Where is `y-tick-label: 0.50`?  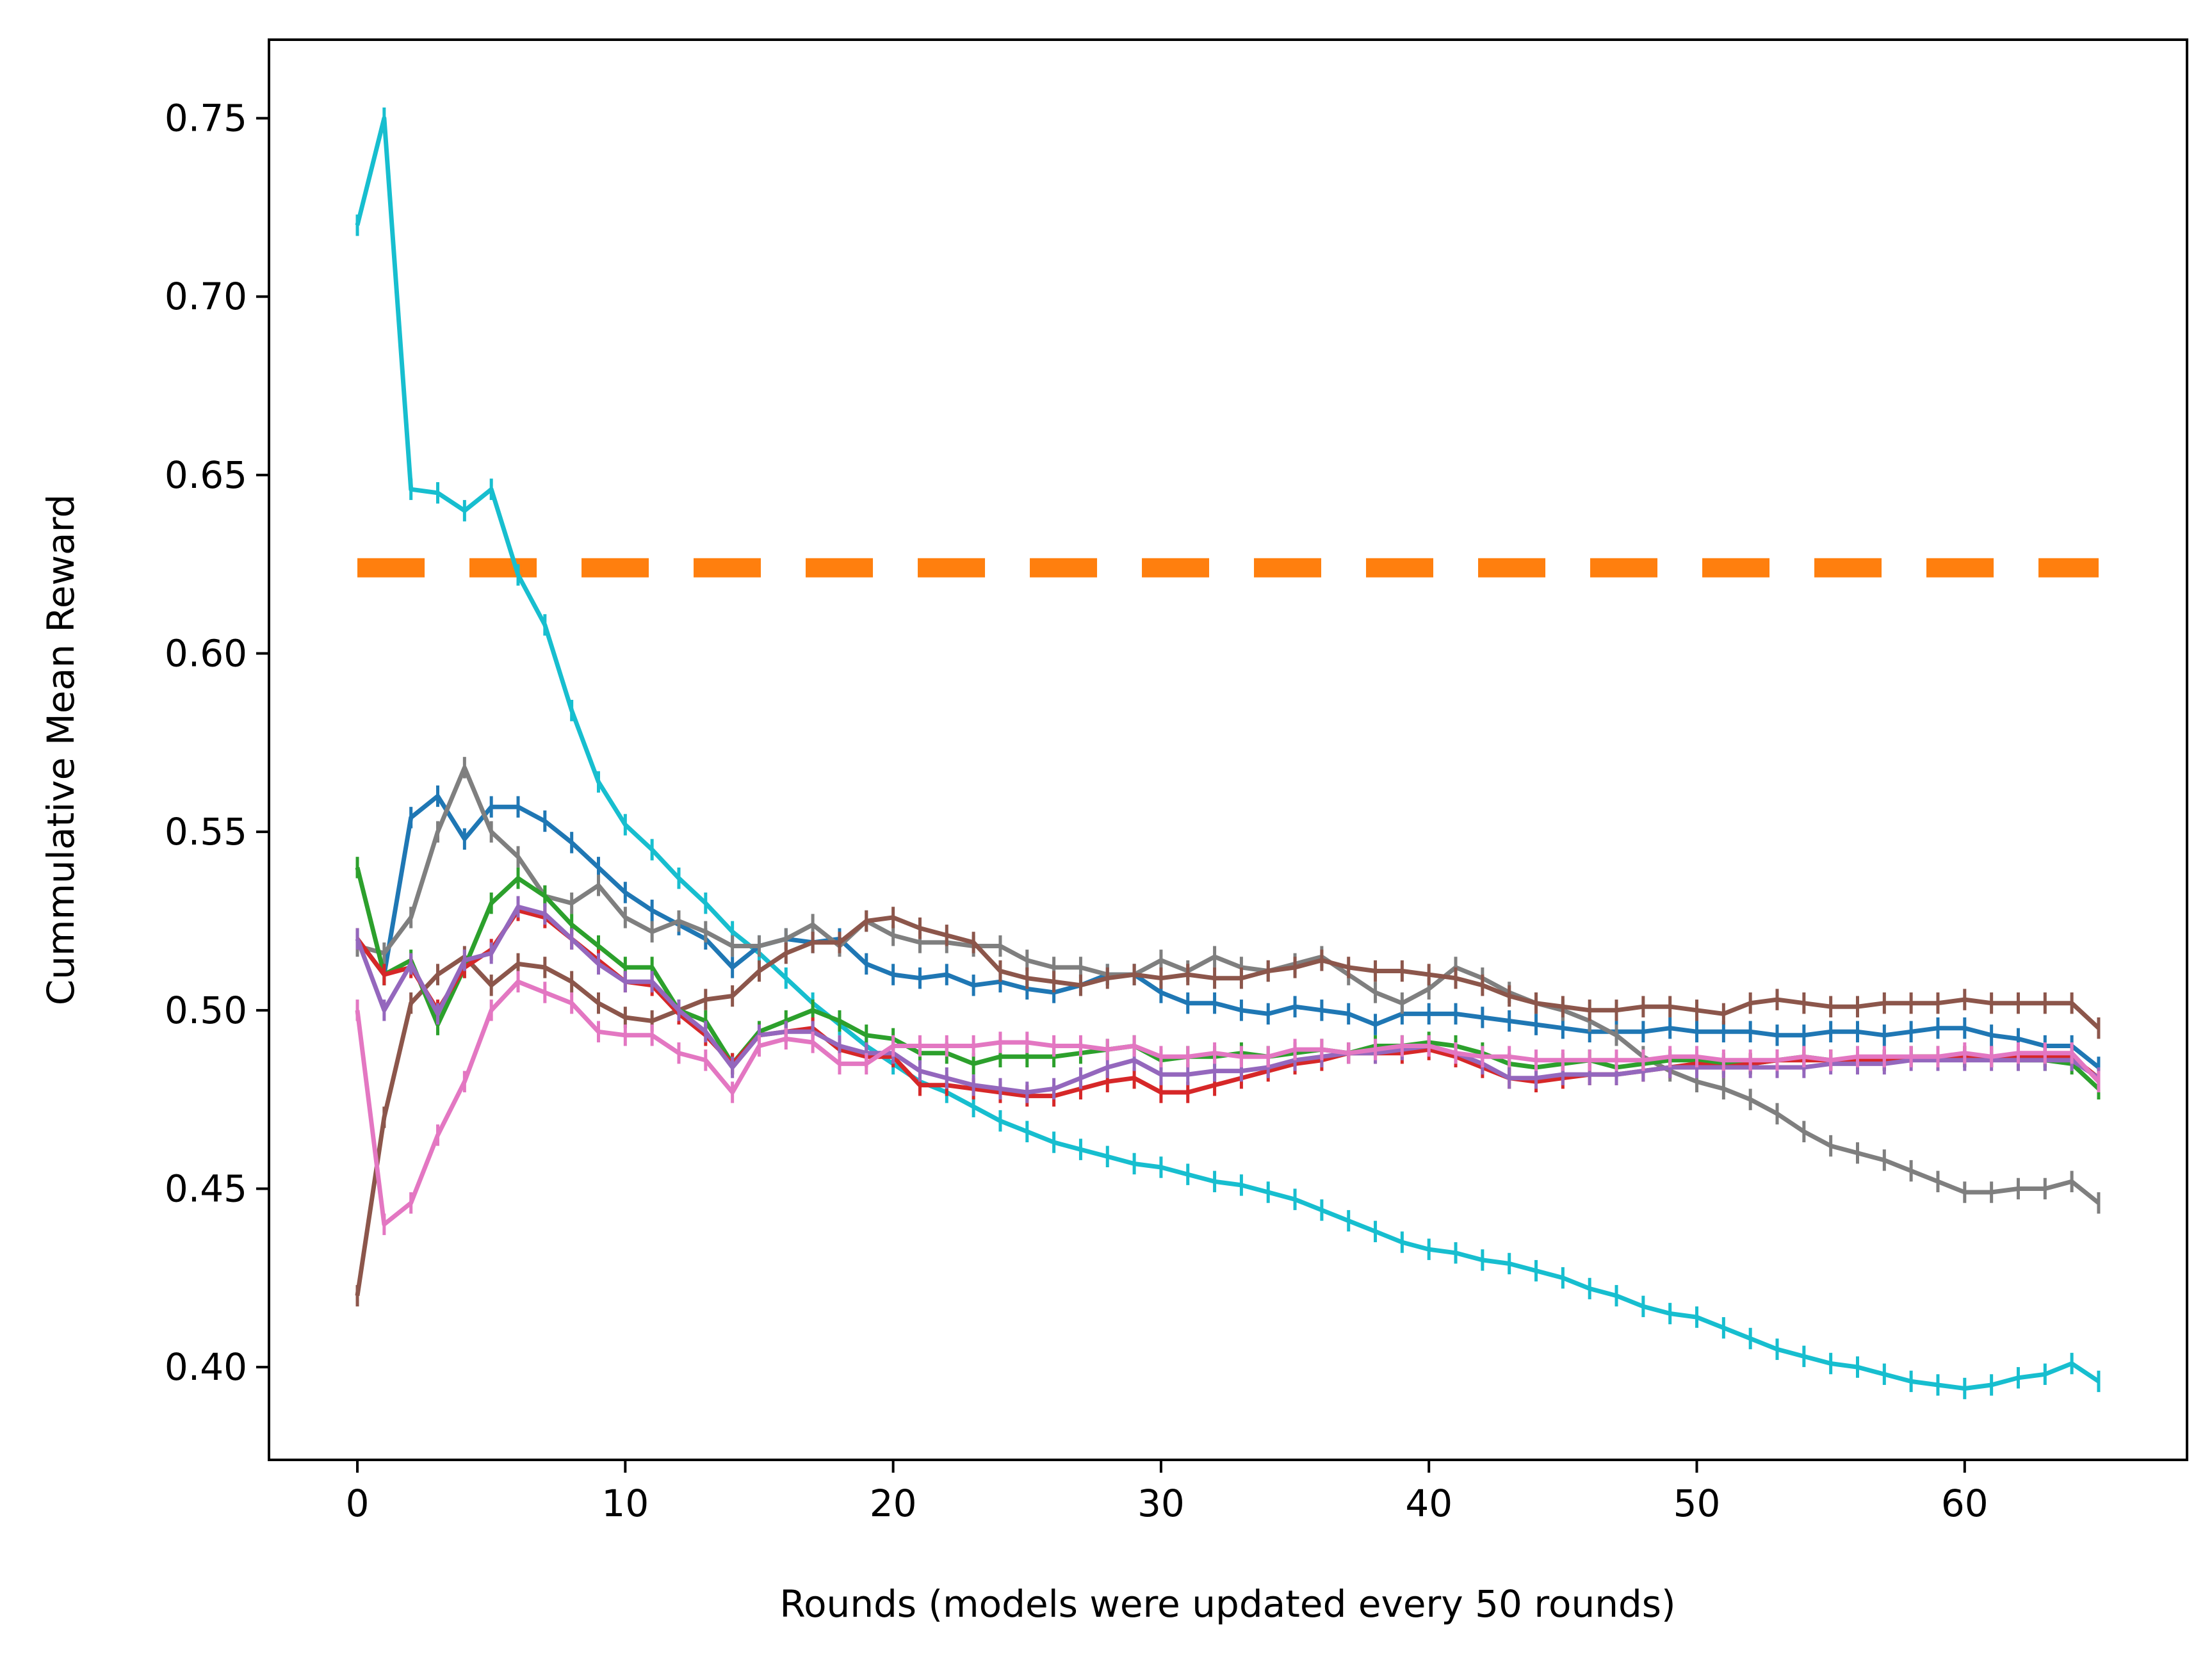 y-tick-label: 0.50 is located at coordinates (206, 1010).